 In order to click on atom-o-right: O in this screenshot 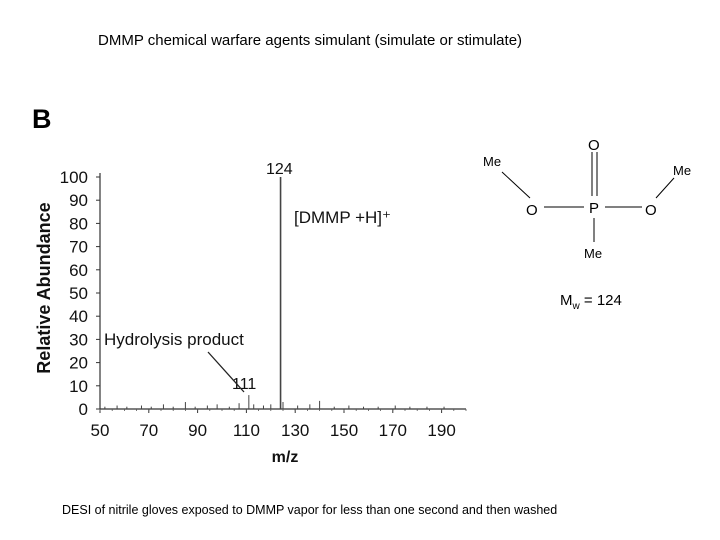, I will do `click(651, 210)`.